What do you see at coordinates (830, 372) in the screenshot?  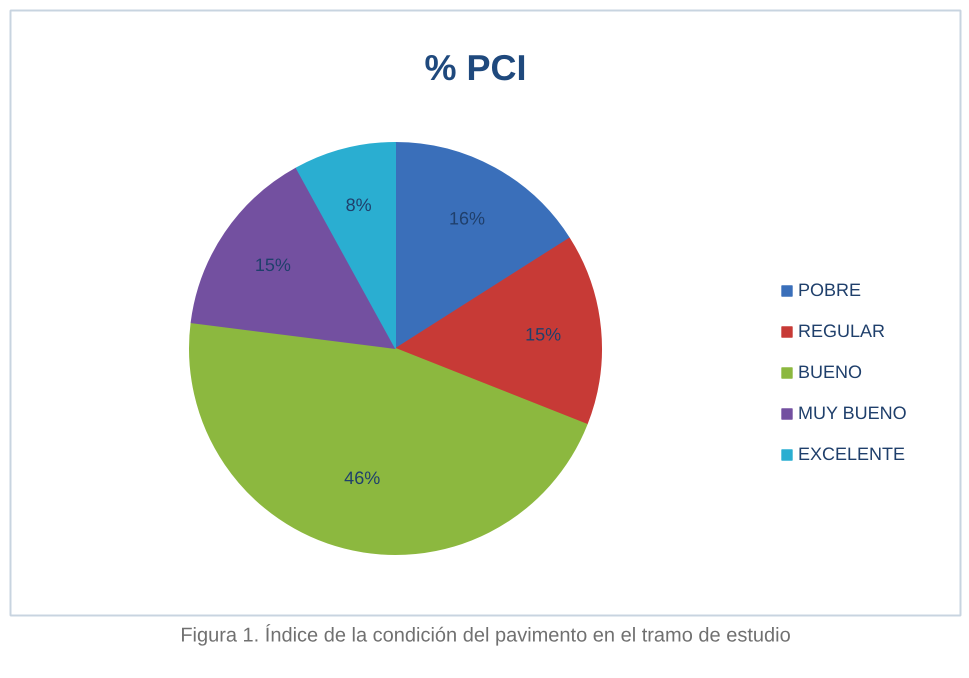 I see `legend-label: BUENO` at bounding box center [830, 372].